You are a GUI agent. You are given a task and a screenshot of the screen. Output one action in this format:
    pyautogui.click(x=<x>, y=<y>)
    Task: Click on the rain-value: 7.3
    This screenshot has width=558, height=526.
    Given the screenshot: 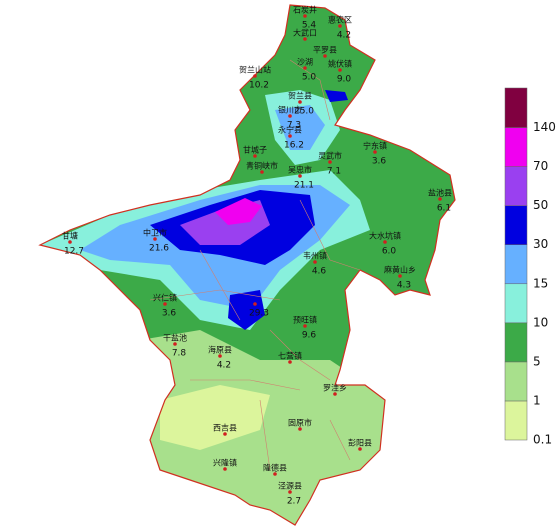 What is the action you would take?
    pyautogui.click(x=294, y=126)
    